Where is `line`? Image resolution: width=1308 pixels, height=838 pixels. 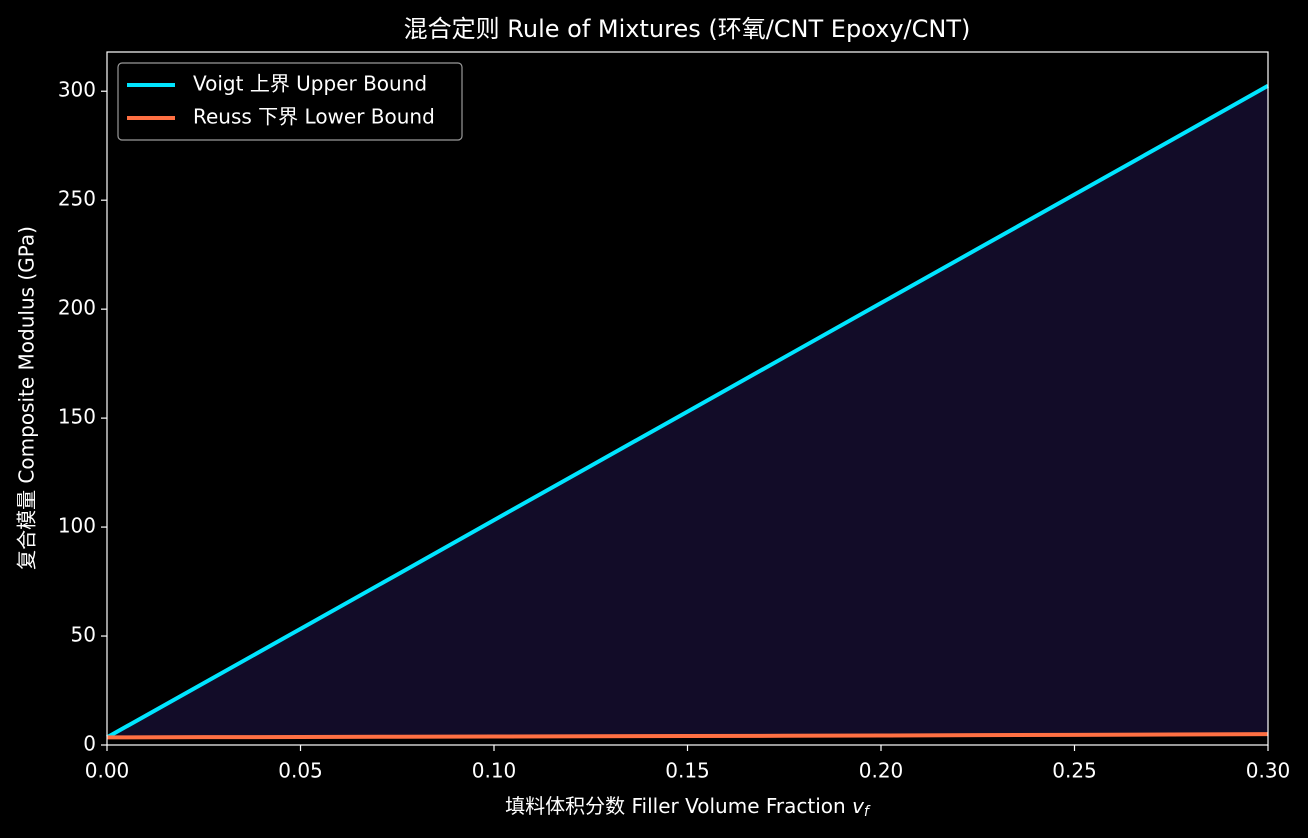
line is located at coordinates (687, 736).